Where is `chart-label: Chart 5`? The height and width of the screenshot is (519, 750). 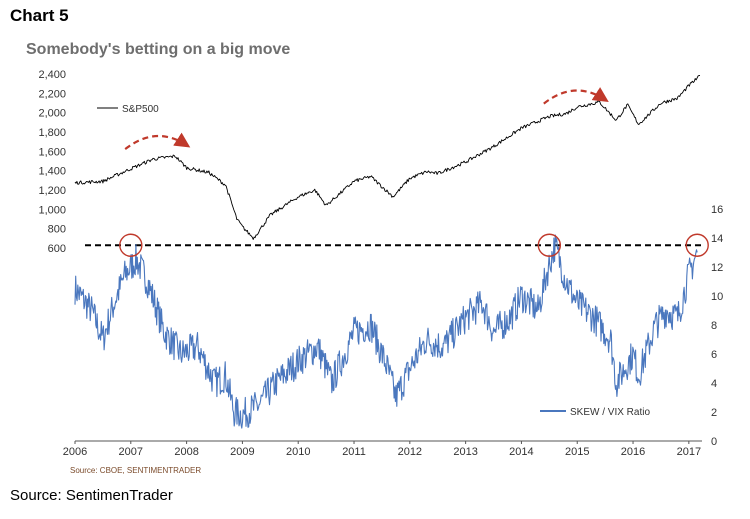
chart-label: Chart 5 is located at coordinates (39, 15).